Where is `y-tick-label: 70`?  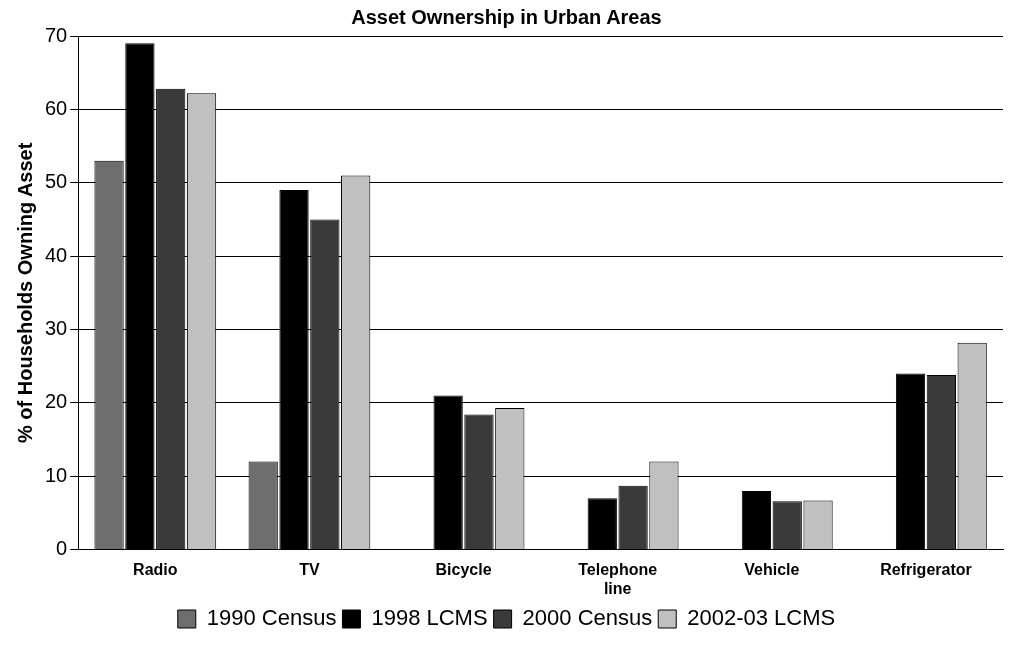
y-tick-label: 70 is located at coordinates (56, 34).